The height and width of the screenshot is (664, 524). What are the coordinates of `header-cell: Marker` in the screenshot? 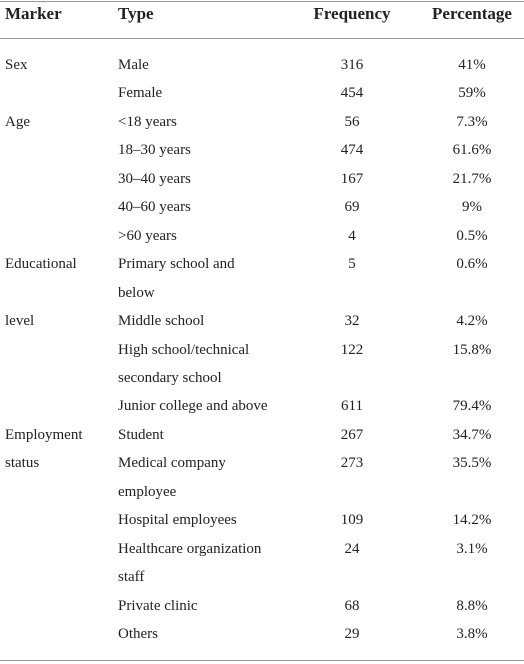 It's located at (33, 13).